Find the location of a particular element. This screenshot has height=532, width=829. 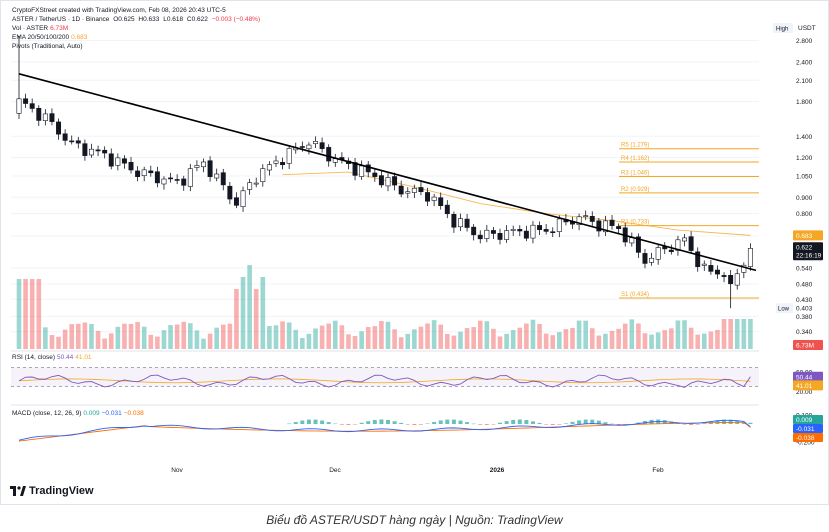

volume-legend: Vol · ASTER 6.73M is located at coordinates (40, 28).